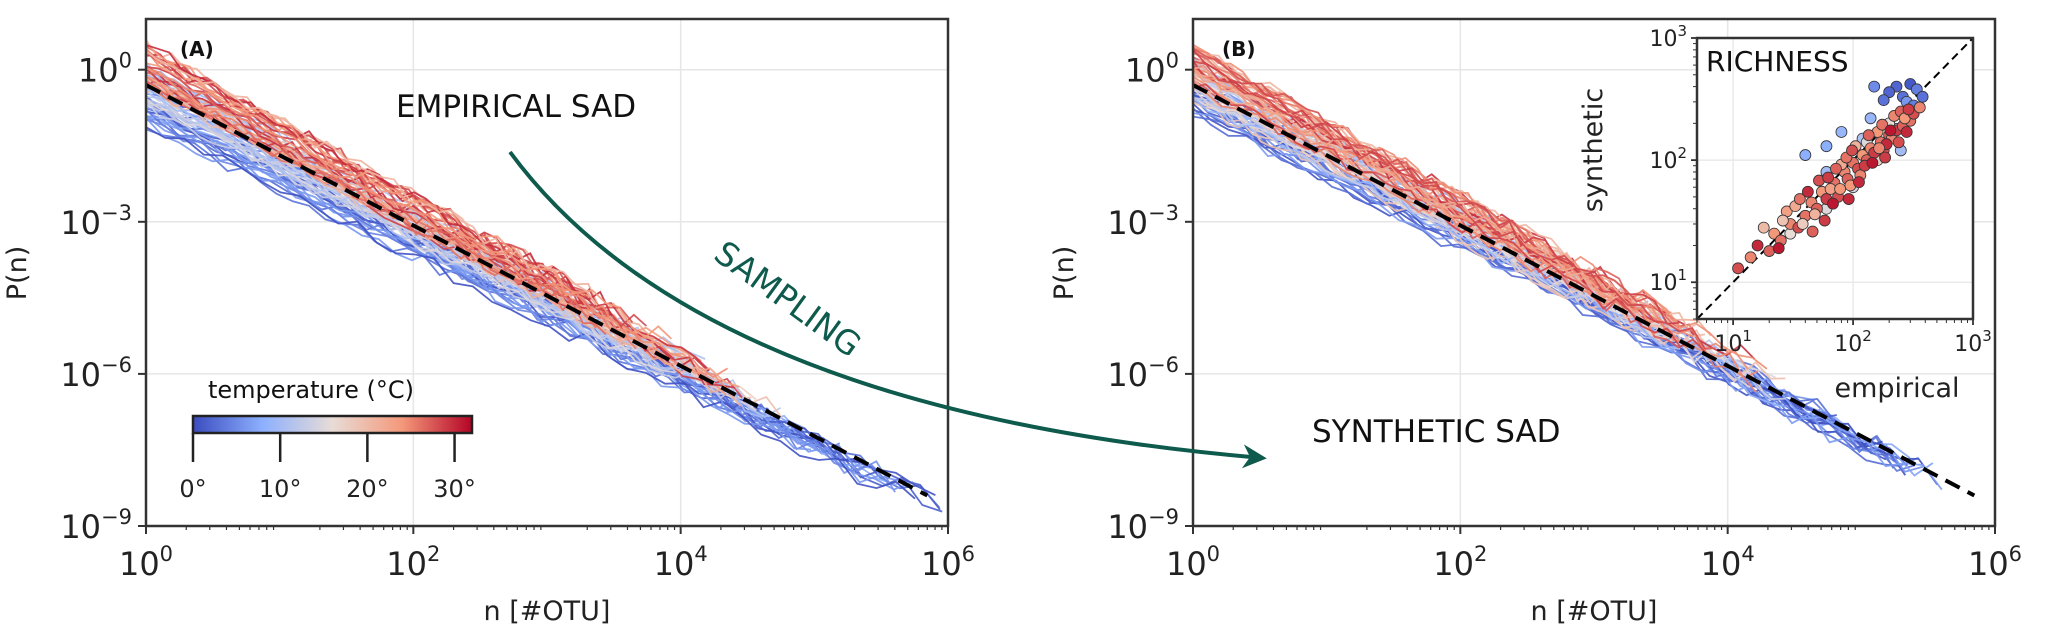 Image resolution: width=2048 pixels, height=631 pixels. I want to click on inset-y-tick-label: 10¹, so click(1668, 281).